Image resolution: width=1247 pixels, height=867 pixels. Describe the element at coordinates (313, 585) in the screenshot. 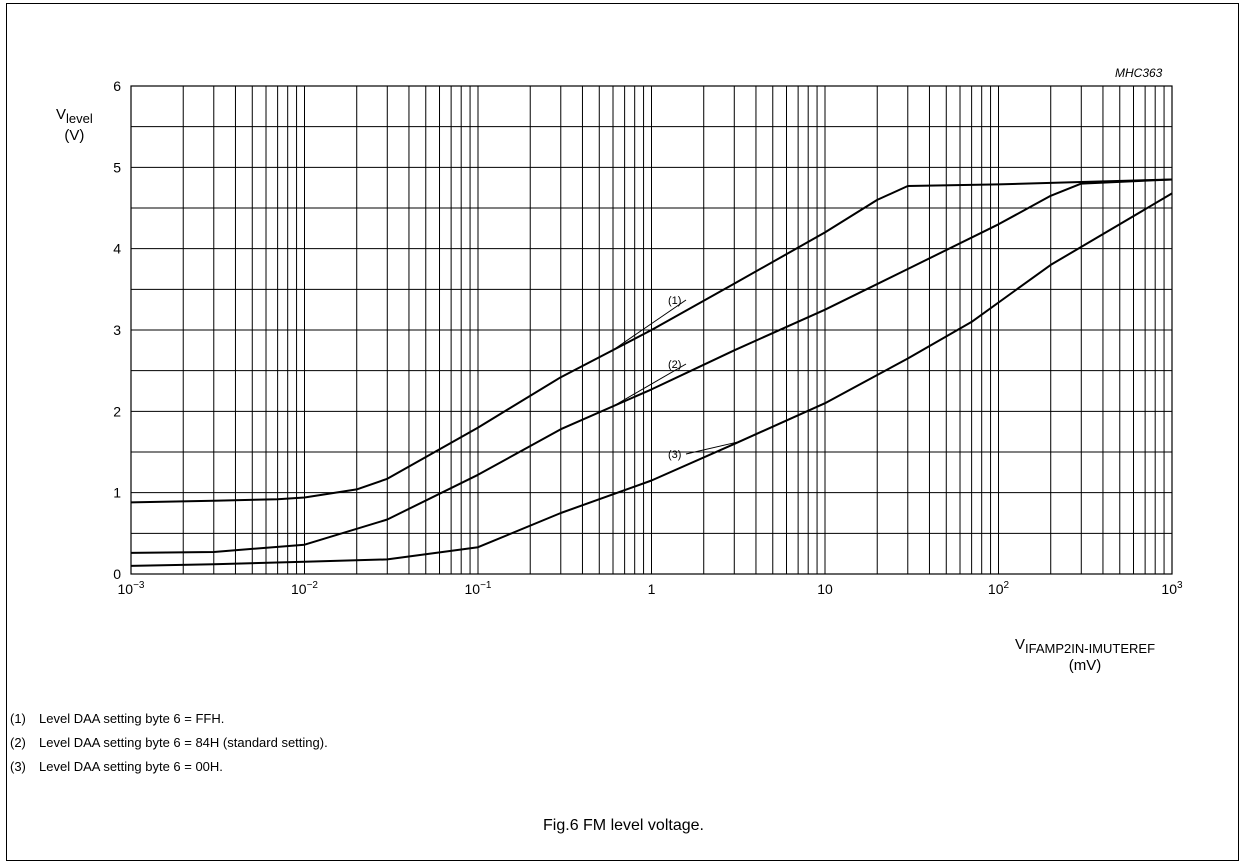

I see `x-tick-exponent: −2` at that location.